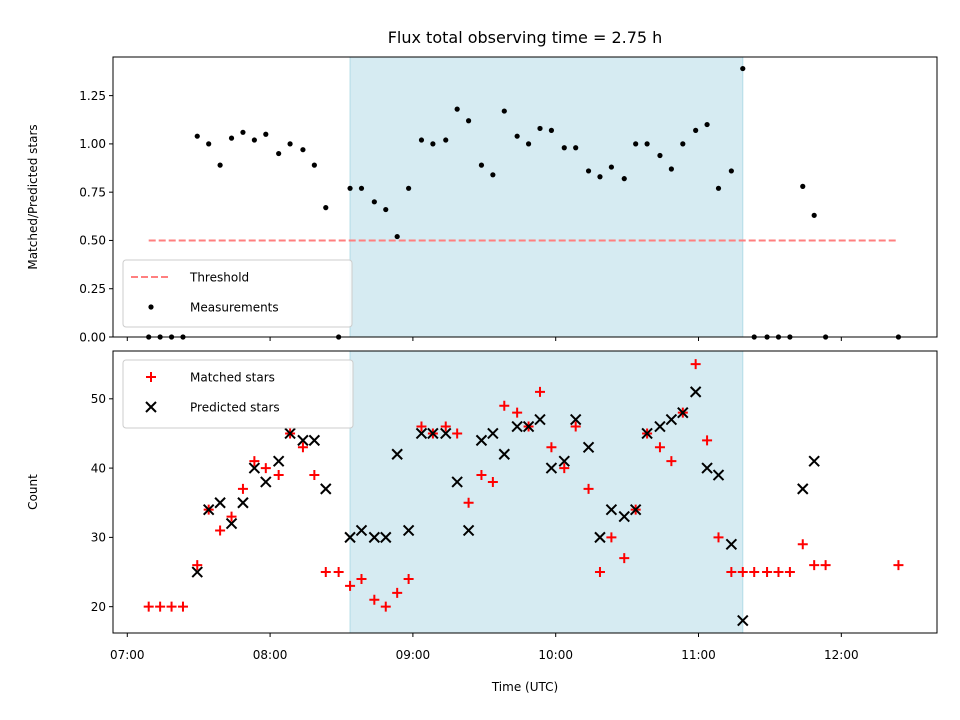  I want to click on y-tick-label-top-3: 0.75, so click(92, 192).